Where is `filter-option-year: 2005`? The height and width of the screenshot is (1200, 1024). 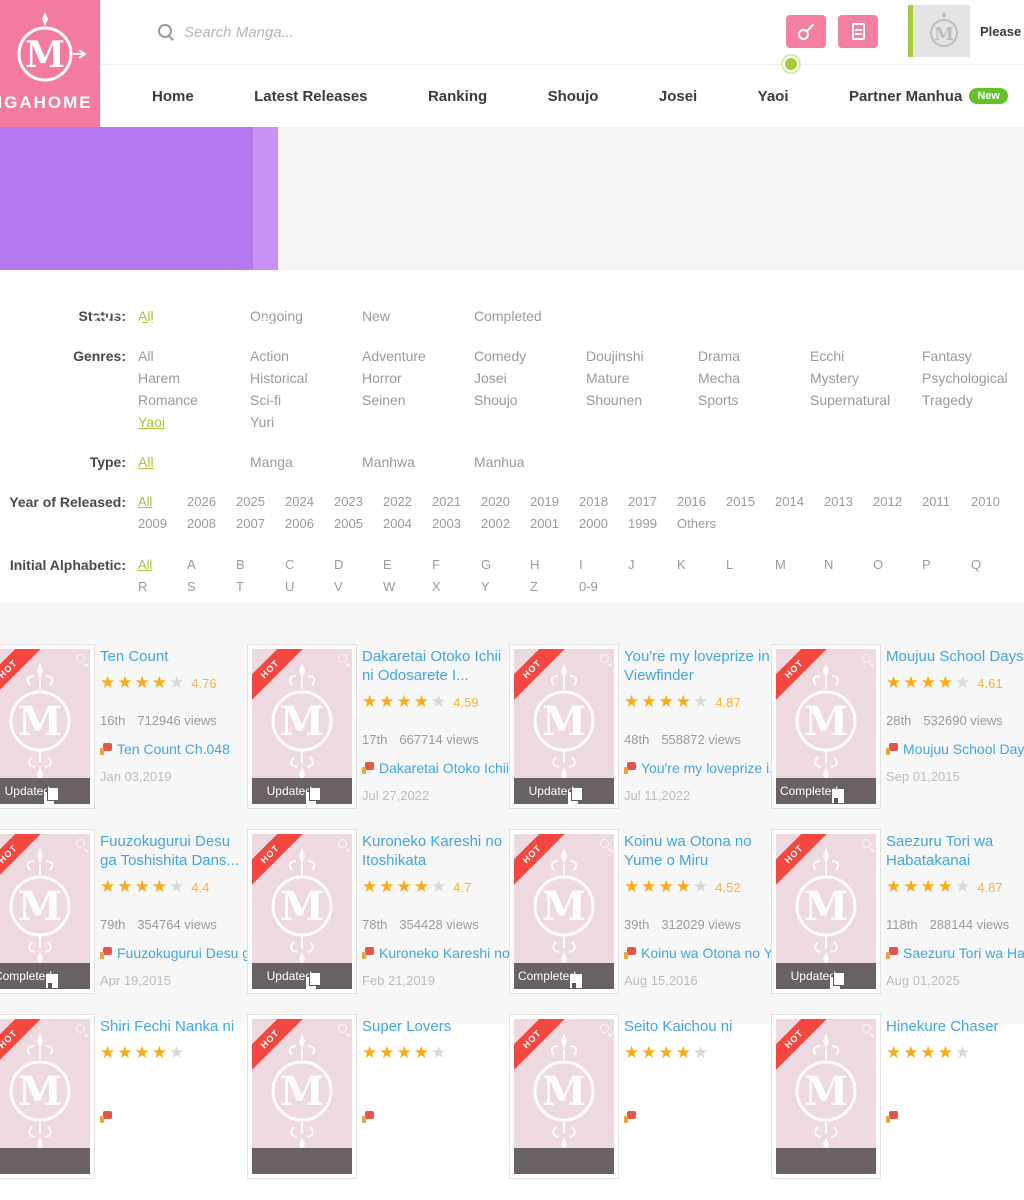 filter-option-year: 2005 is located at coordinates (348, 523).